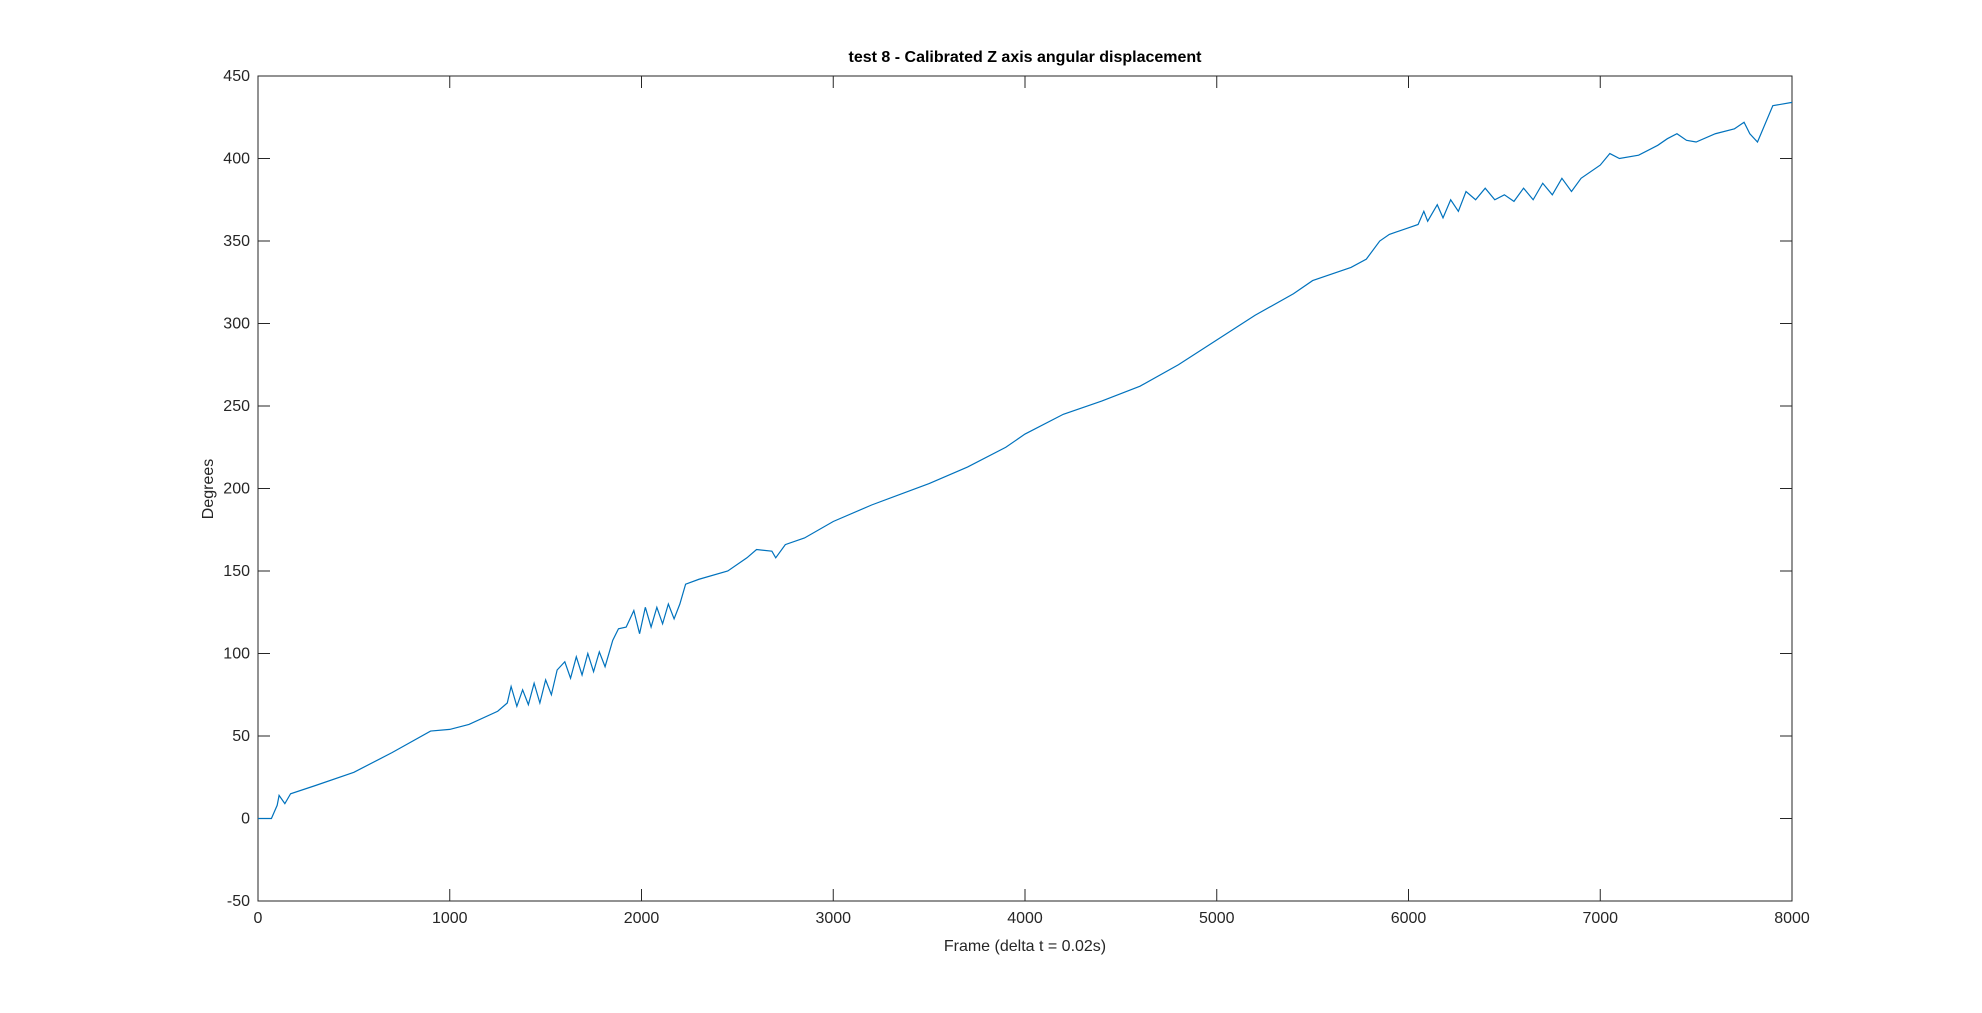 This screenshot has width=1982, height=1013. What do you see at coordinates (236, 571) in the screenshot?
I see `y-tick-label: 150` at bounding box center [236, 571].